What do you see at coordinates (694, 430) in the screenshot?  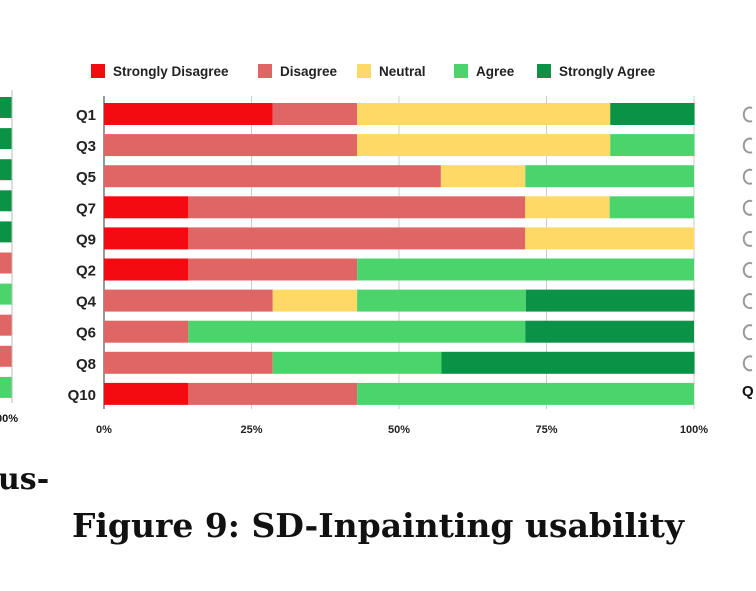 I see `x-tick-label: 100%` at bounding box center [694, 430].